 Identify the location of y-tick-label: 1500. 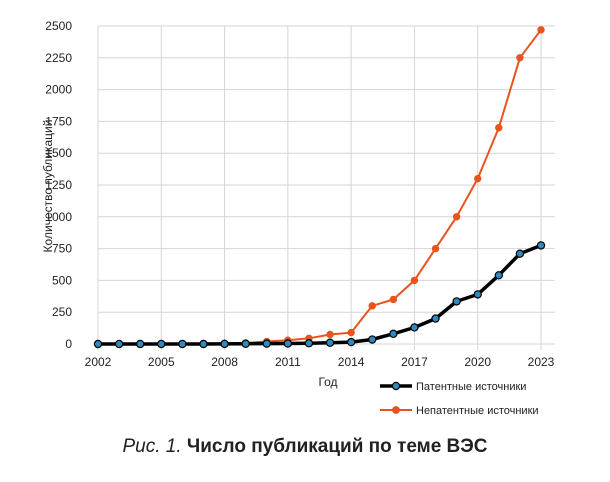
(58, 153).